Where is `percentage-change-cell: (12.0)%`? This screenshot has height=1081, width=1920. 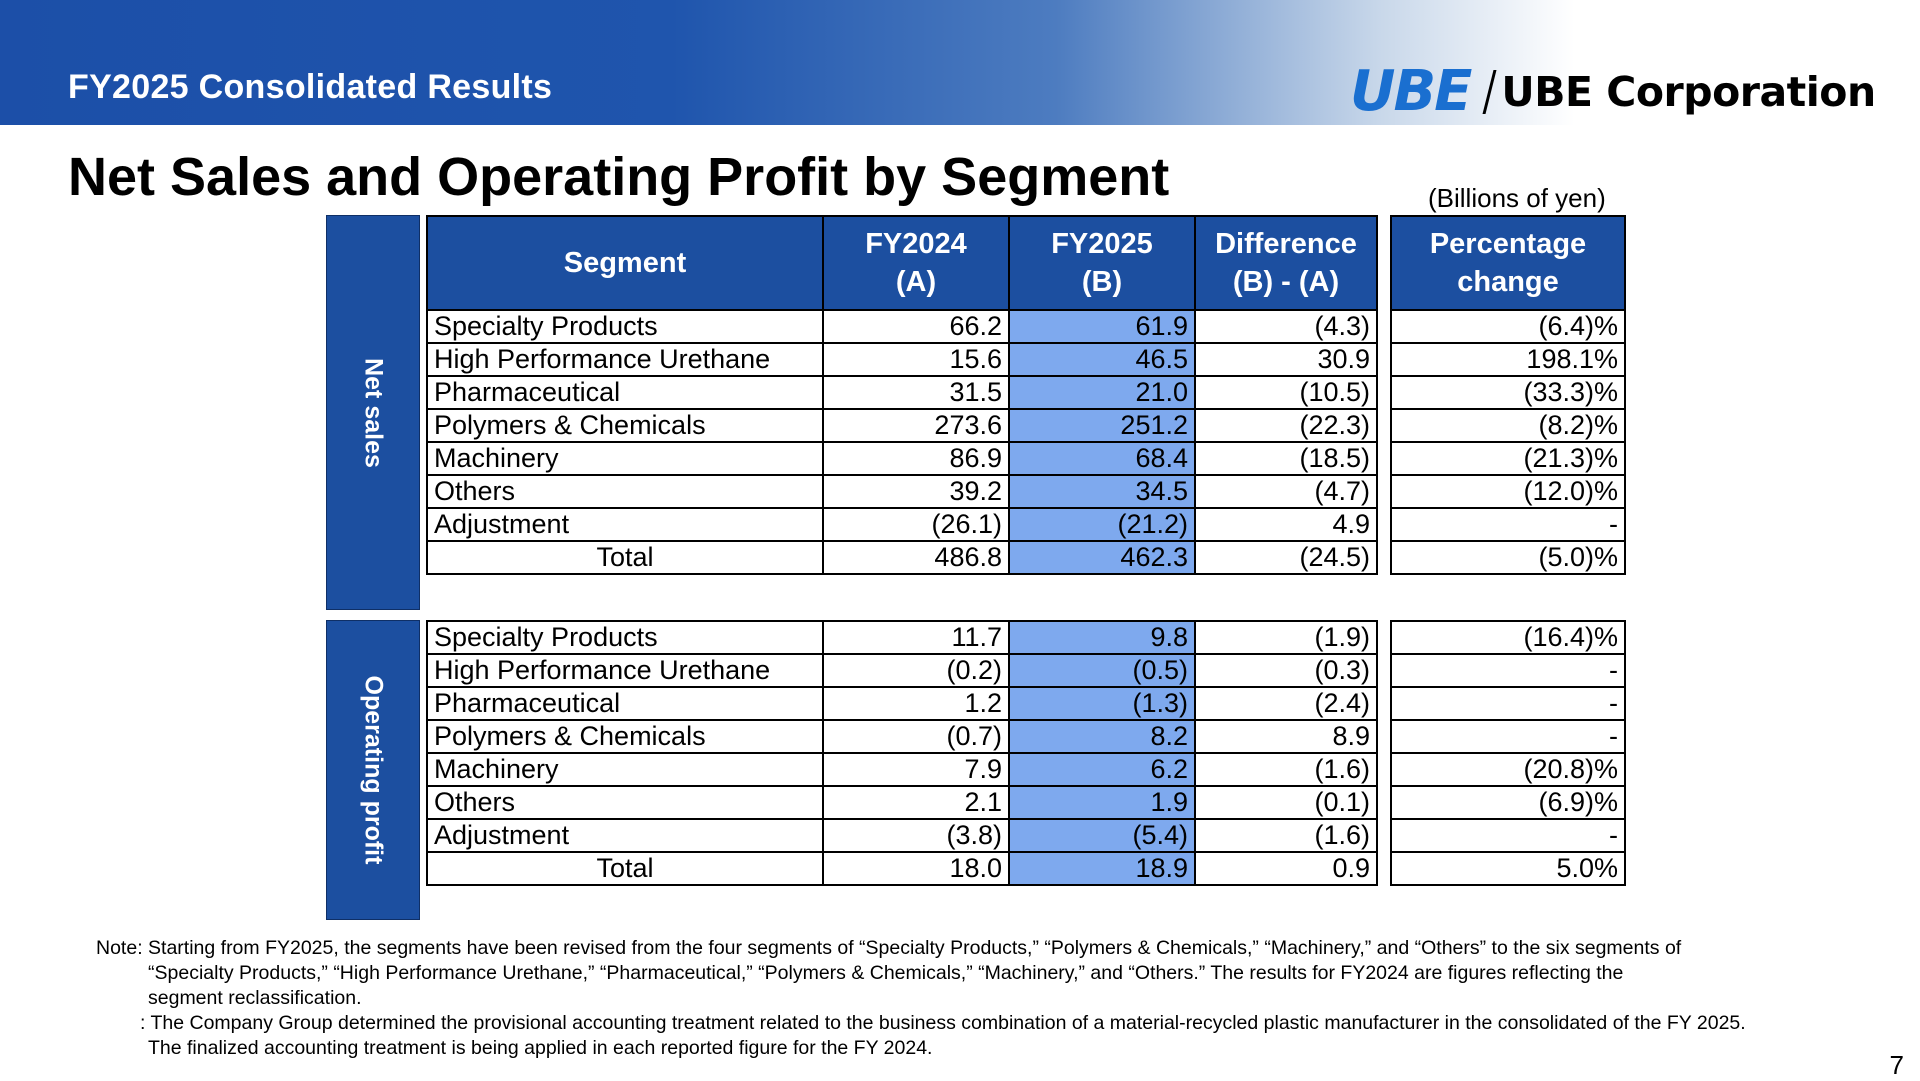 percentage-change-cell: (12.0)% is located at coordinates (1508, 491).